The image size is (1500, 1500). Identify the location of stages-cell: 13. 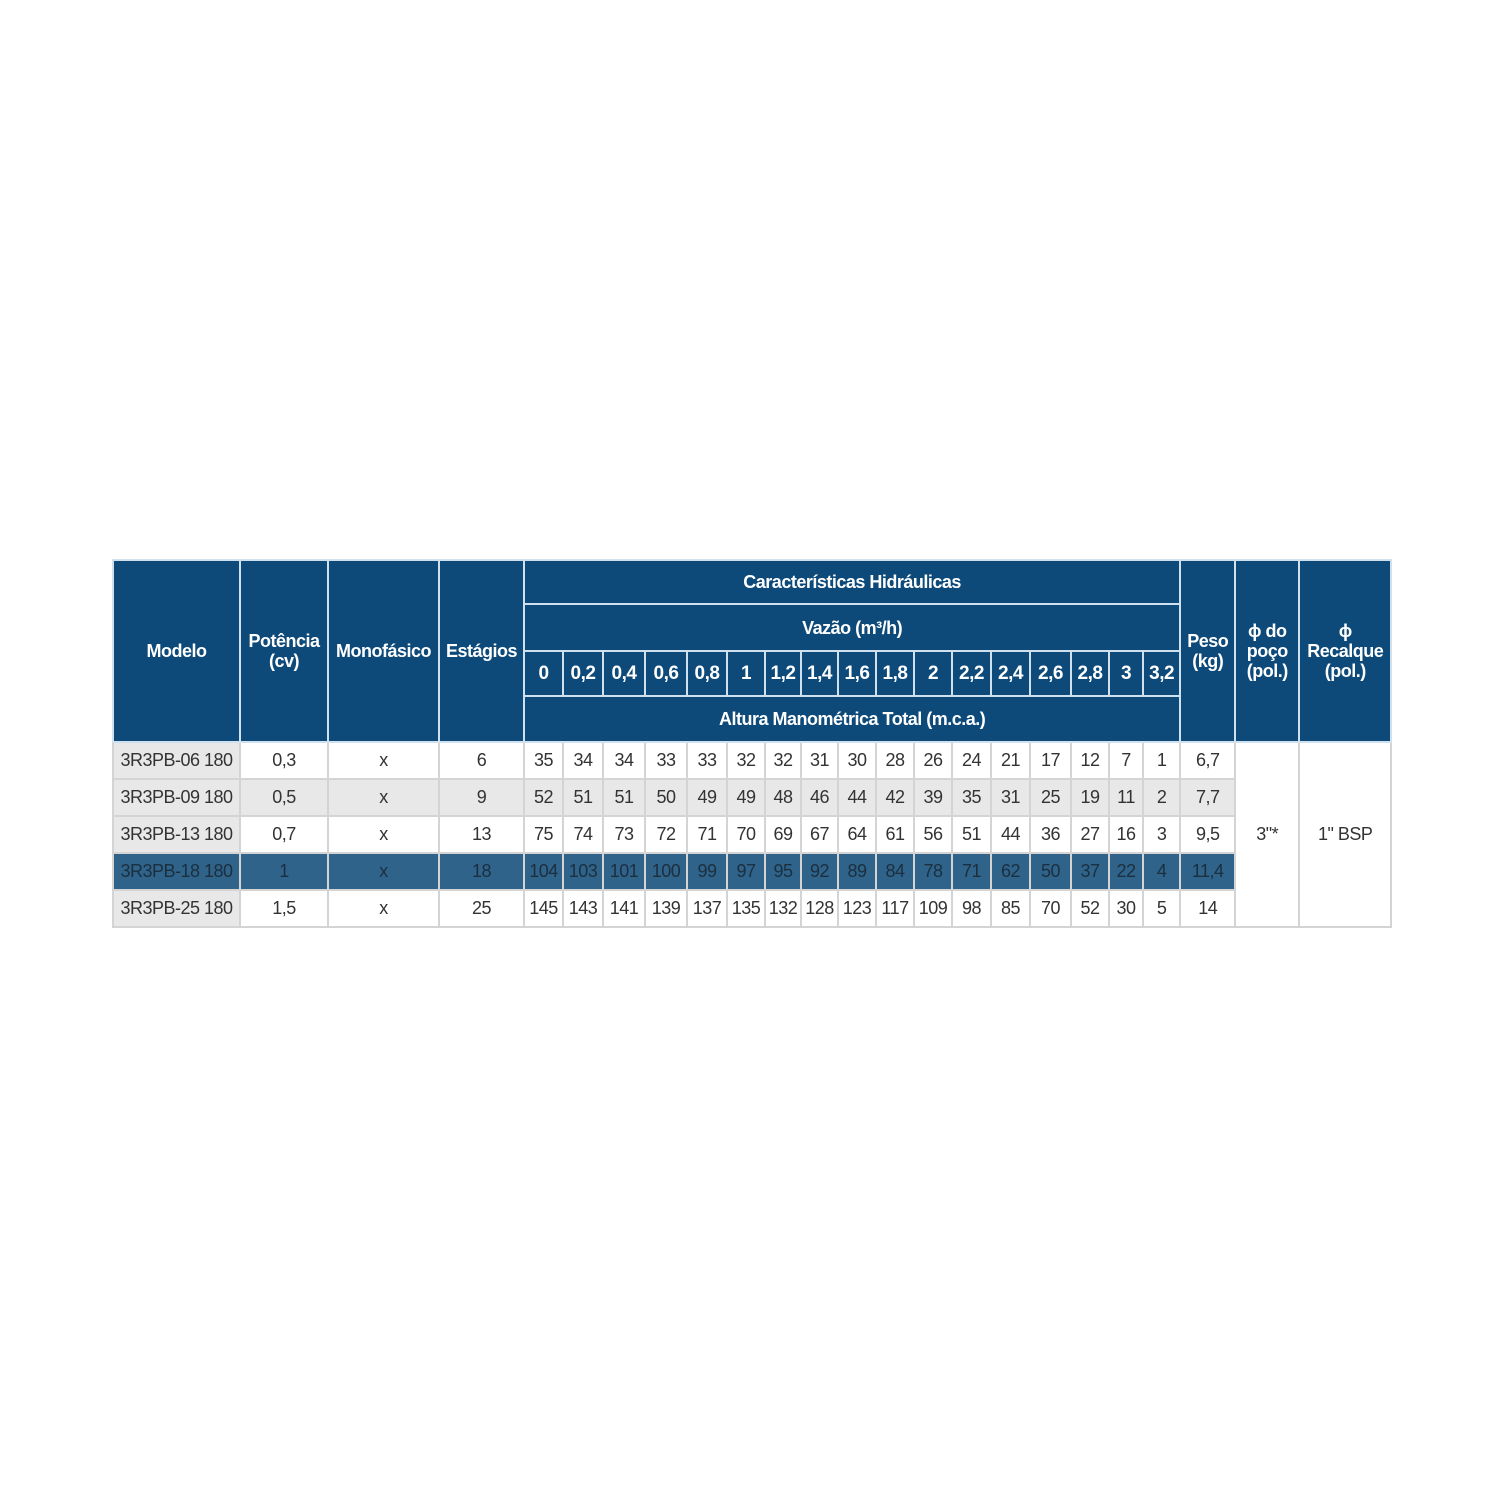
(481, 834).